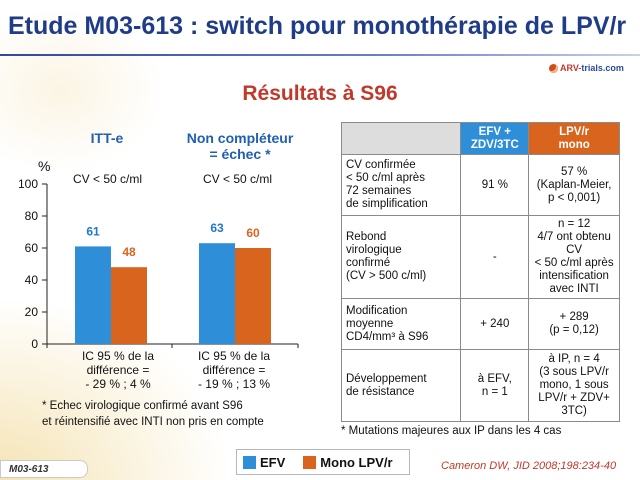 This screenshot has height=480, width=640. What do you see at coordinates (28, 184) in the screenshot?
I see `y-tick-label: 100` at bounding box center [28, 184].